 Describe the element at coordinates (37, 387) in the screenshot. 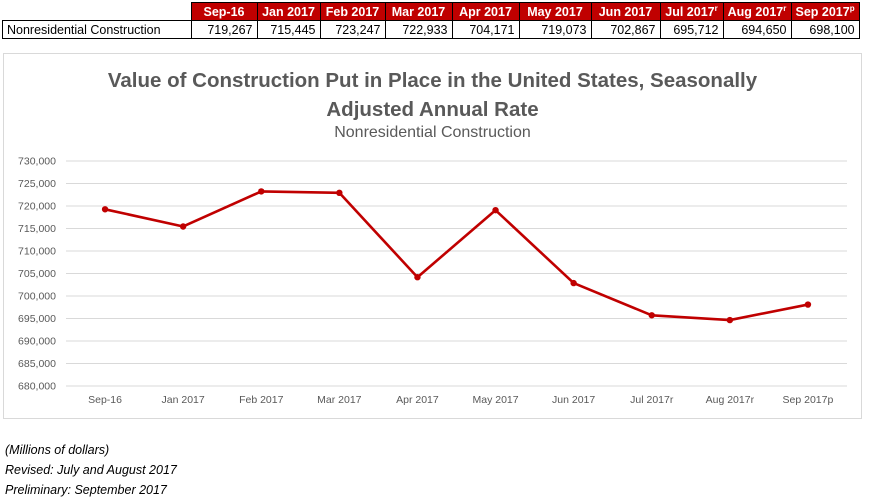

I see `y-tick-label: 680,000` at that location.